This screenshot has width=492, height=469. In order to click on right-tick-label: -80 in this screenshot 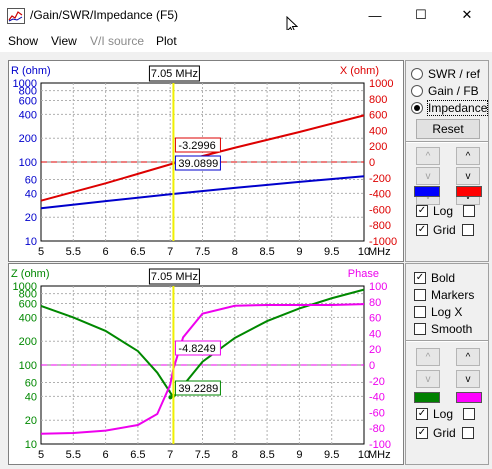, I will do `click(377, 429)`.